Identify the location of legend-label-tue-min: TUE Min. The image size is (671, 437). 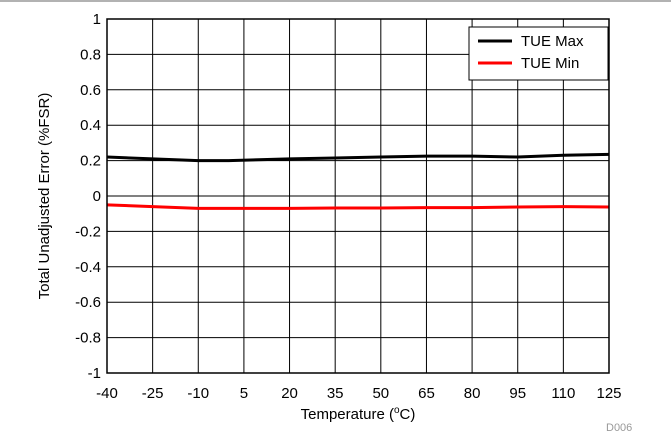
(550, 63).